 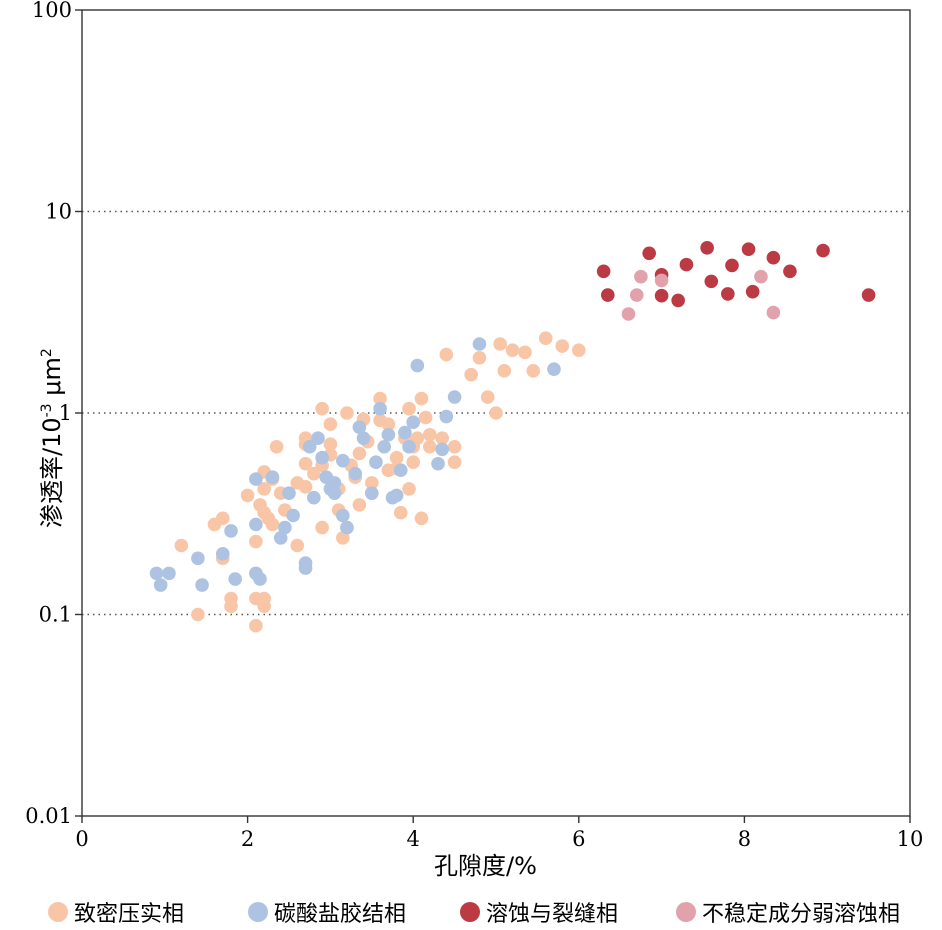 What do you see at coordinates (788, 912) in the screenshot?
I see `legend-item-weak-dissolution: 不稳定成分弱溶蚀相` at bounding box center [788, 912].